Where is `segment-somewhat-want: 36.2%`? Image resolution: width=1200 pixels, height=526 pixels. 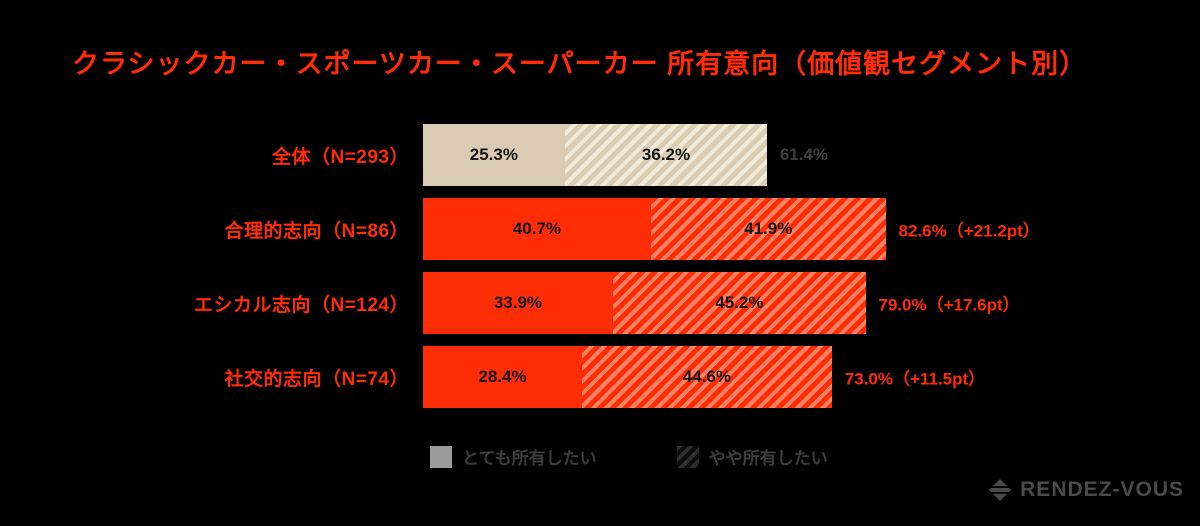
segment-somewhat-want: 36.2% is located at coordinates (666, 155).